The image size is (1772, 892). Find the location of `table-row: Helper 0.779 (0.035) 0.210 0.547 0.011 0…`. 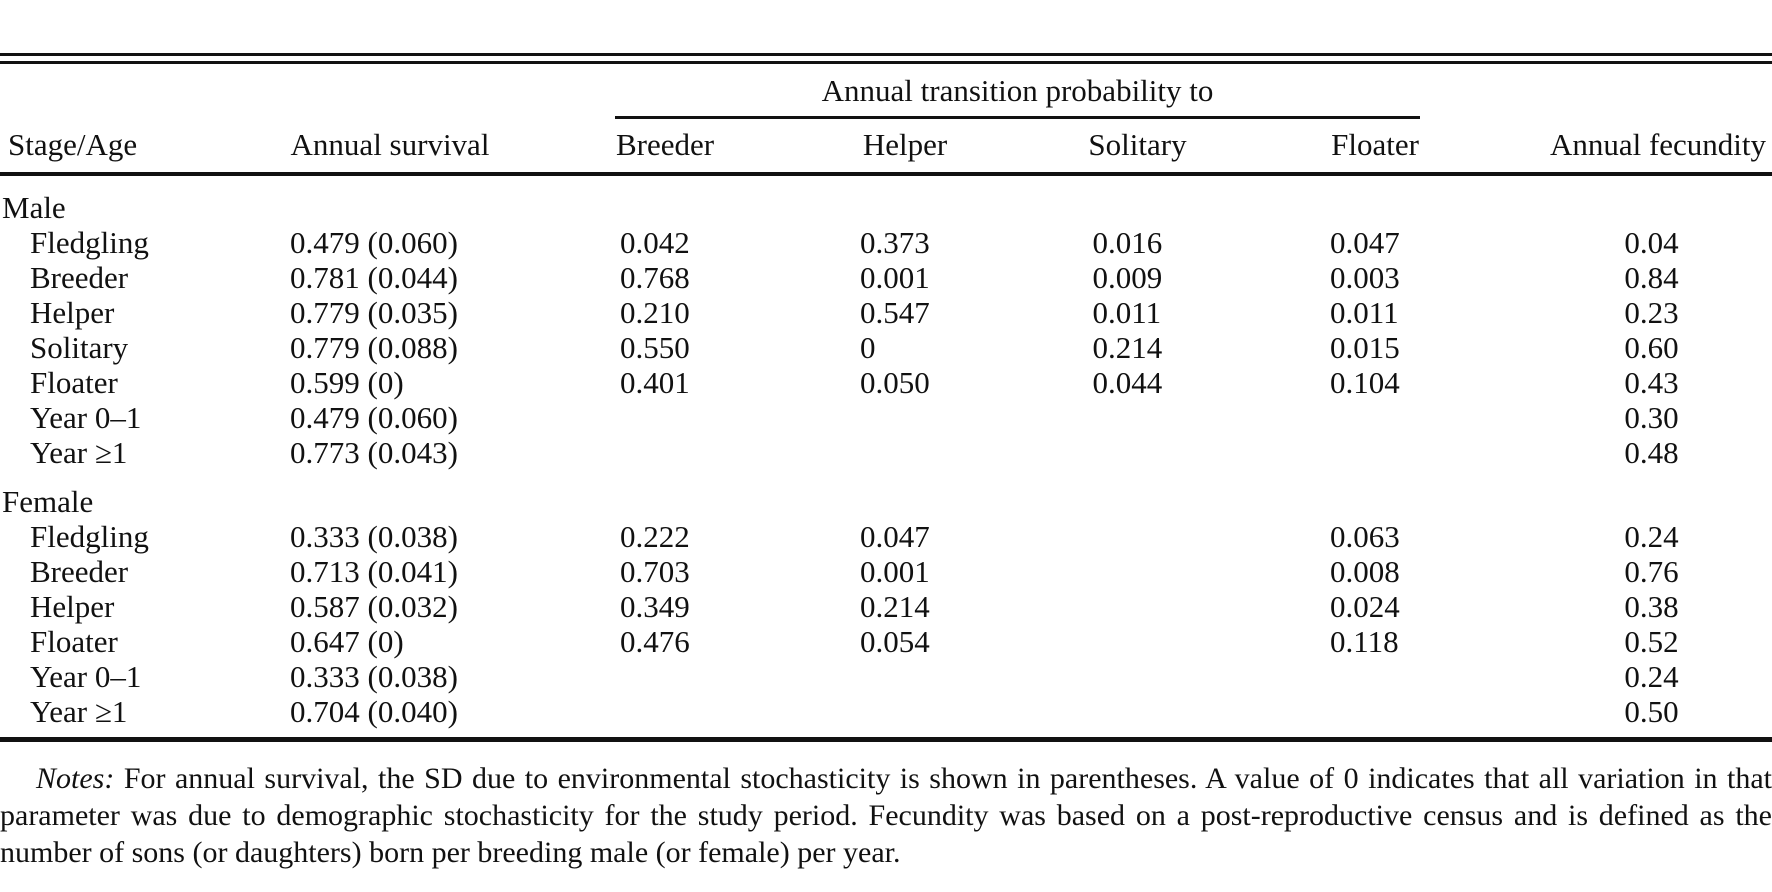

table-row: Helper 0.779 (0.035) 0.210 0.547 0.011 0… is located at coordinates (886, 312).